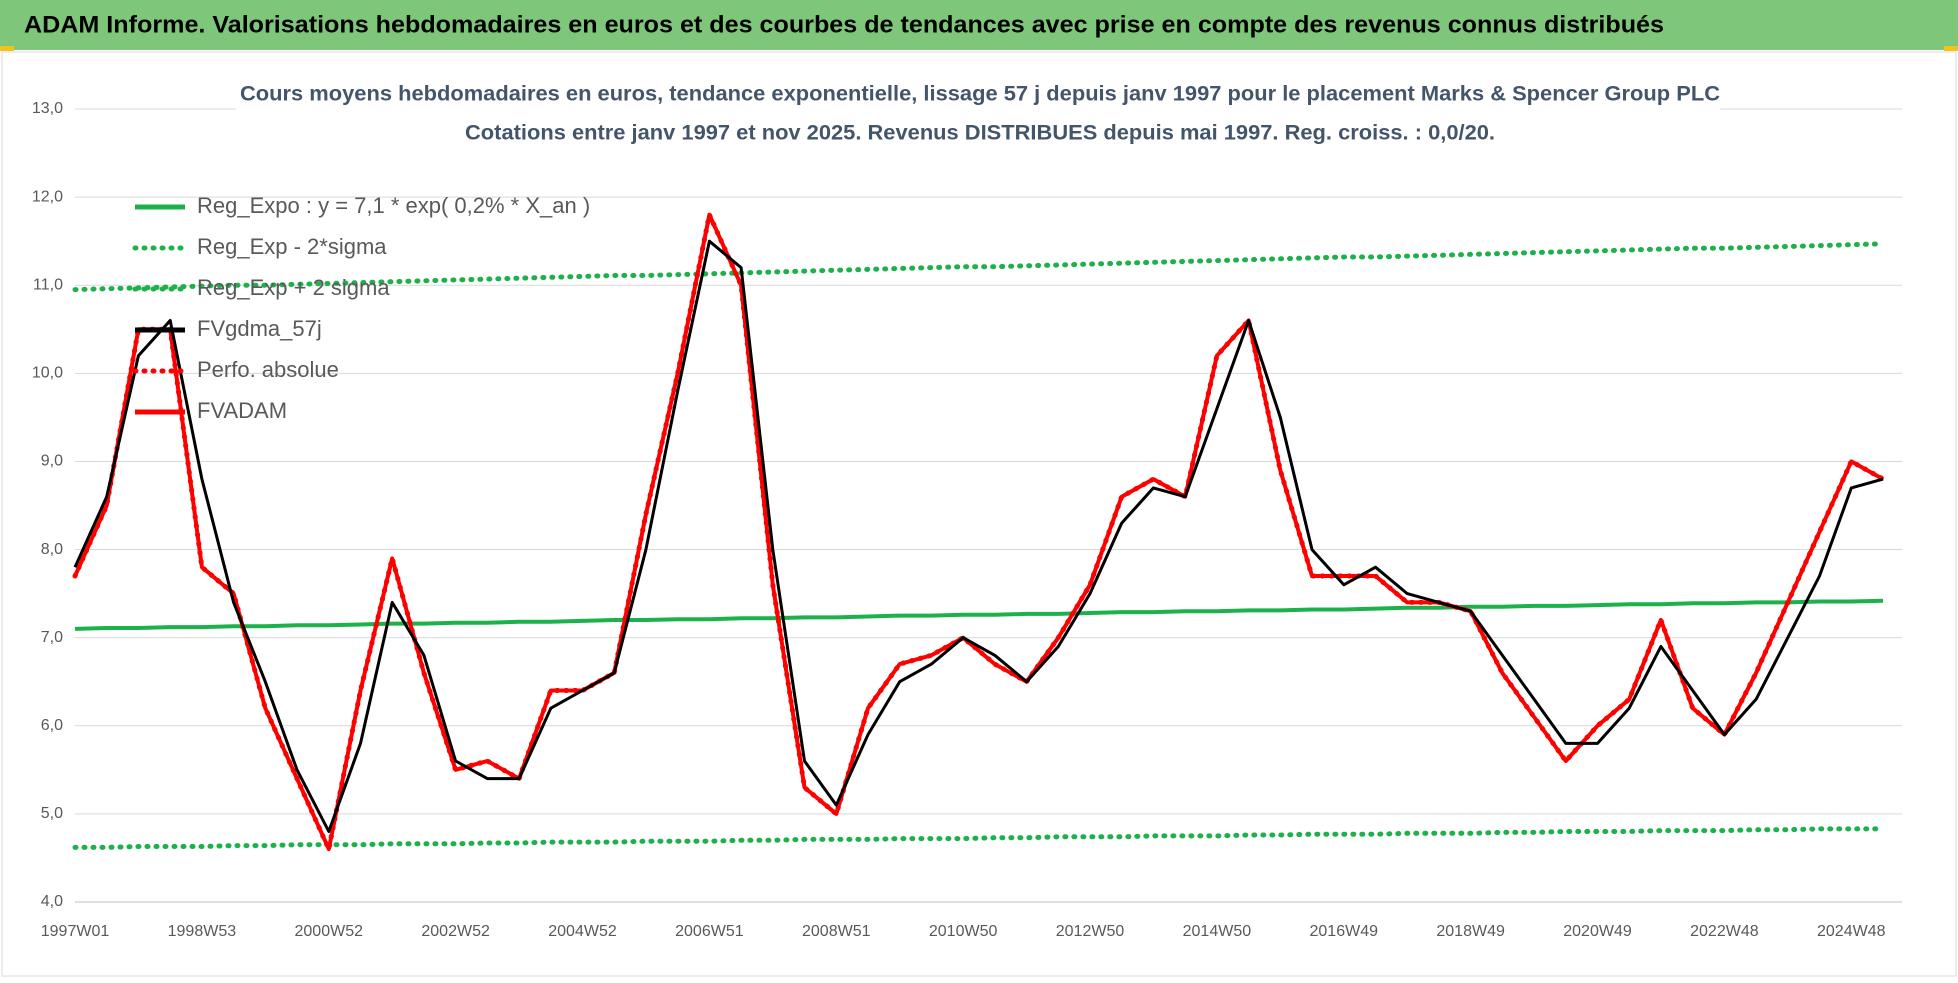 Image resolution: width=1958 pixels, height=983 pixels. I want to click on legend-label: Reg_Exp - 2*sigma, so click(292, 246).